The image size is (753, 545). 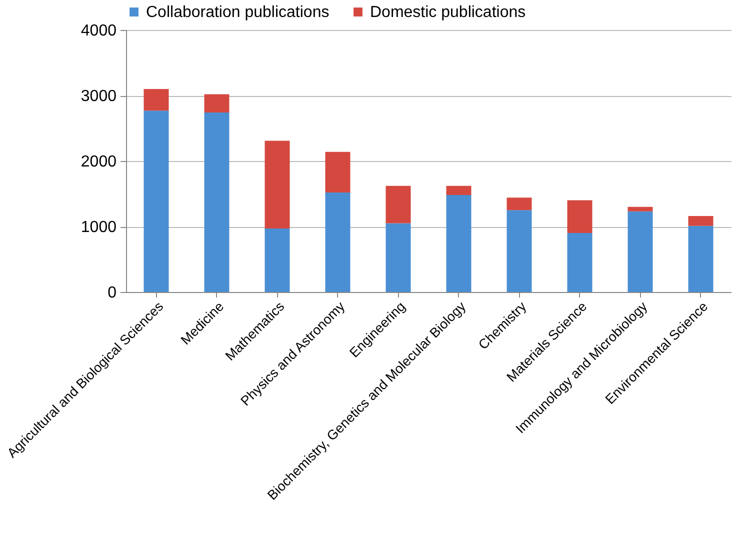 I want to click on legend-label: Collaboration publications, so click(x=238, y=12).